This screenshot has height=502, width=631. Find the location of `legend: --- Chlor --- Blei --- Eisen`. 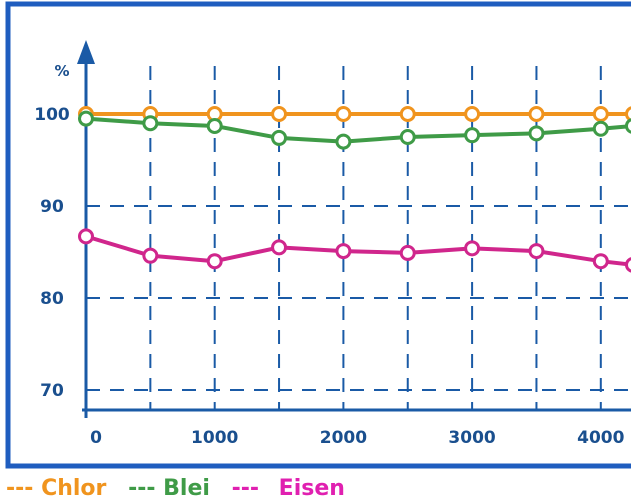

legend: --- Chlor --- Blei --- Eisen is located at coordinates (182, 489).